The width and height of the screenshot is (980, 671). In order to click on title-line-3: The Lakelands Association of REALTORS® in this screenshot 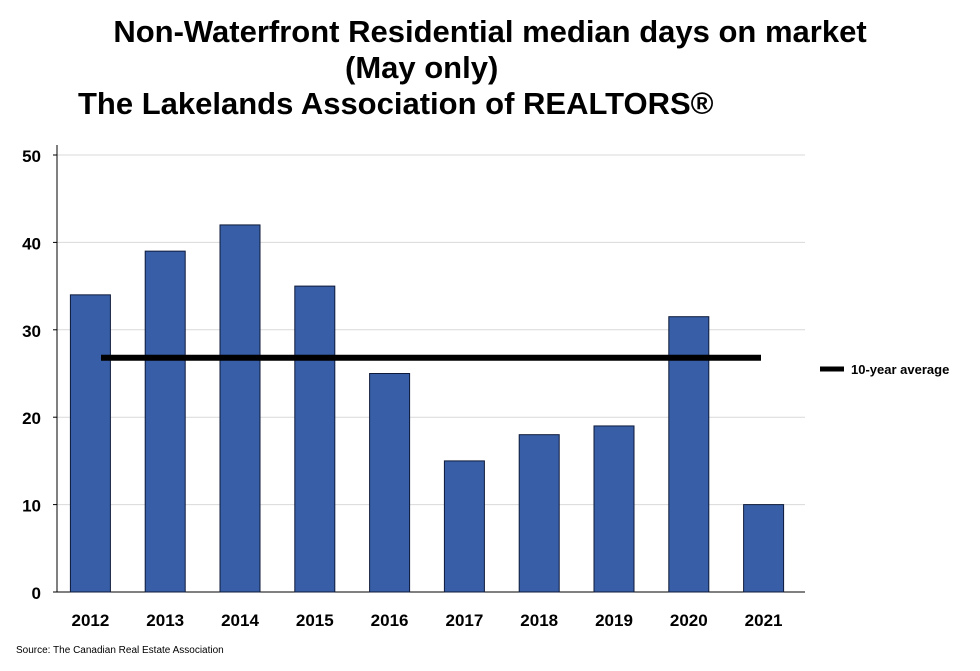, I will do `click(396, 103)`.